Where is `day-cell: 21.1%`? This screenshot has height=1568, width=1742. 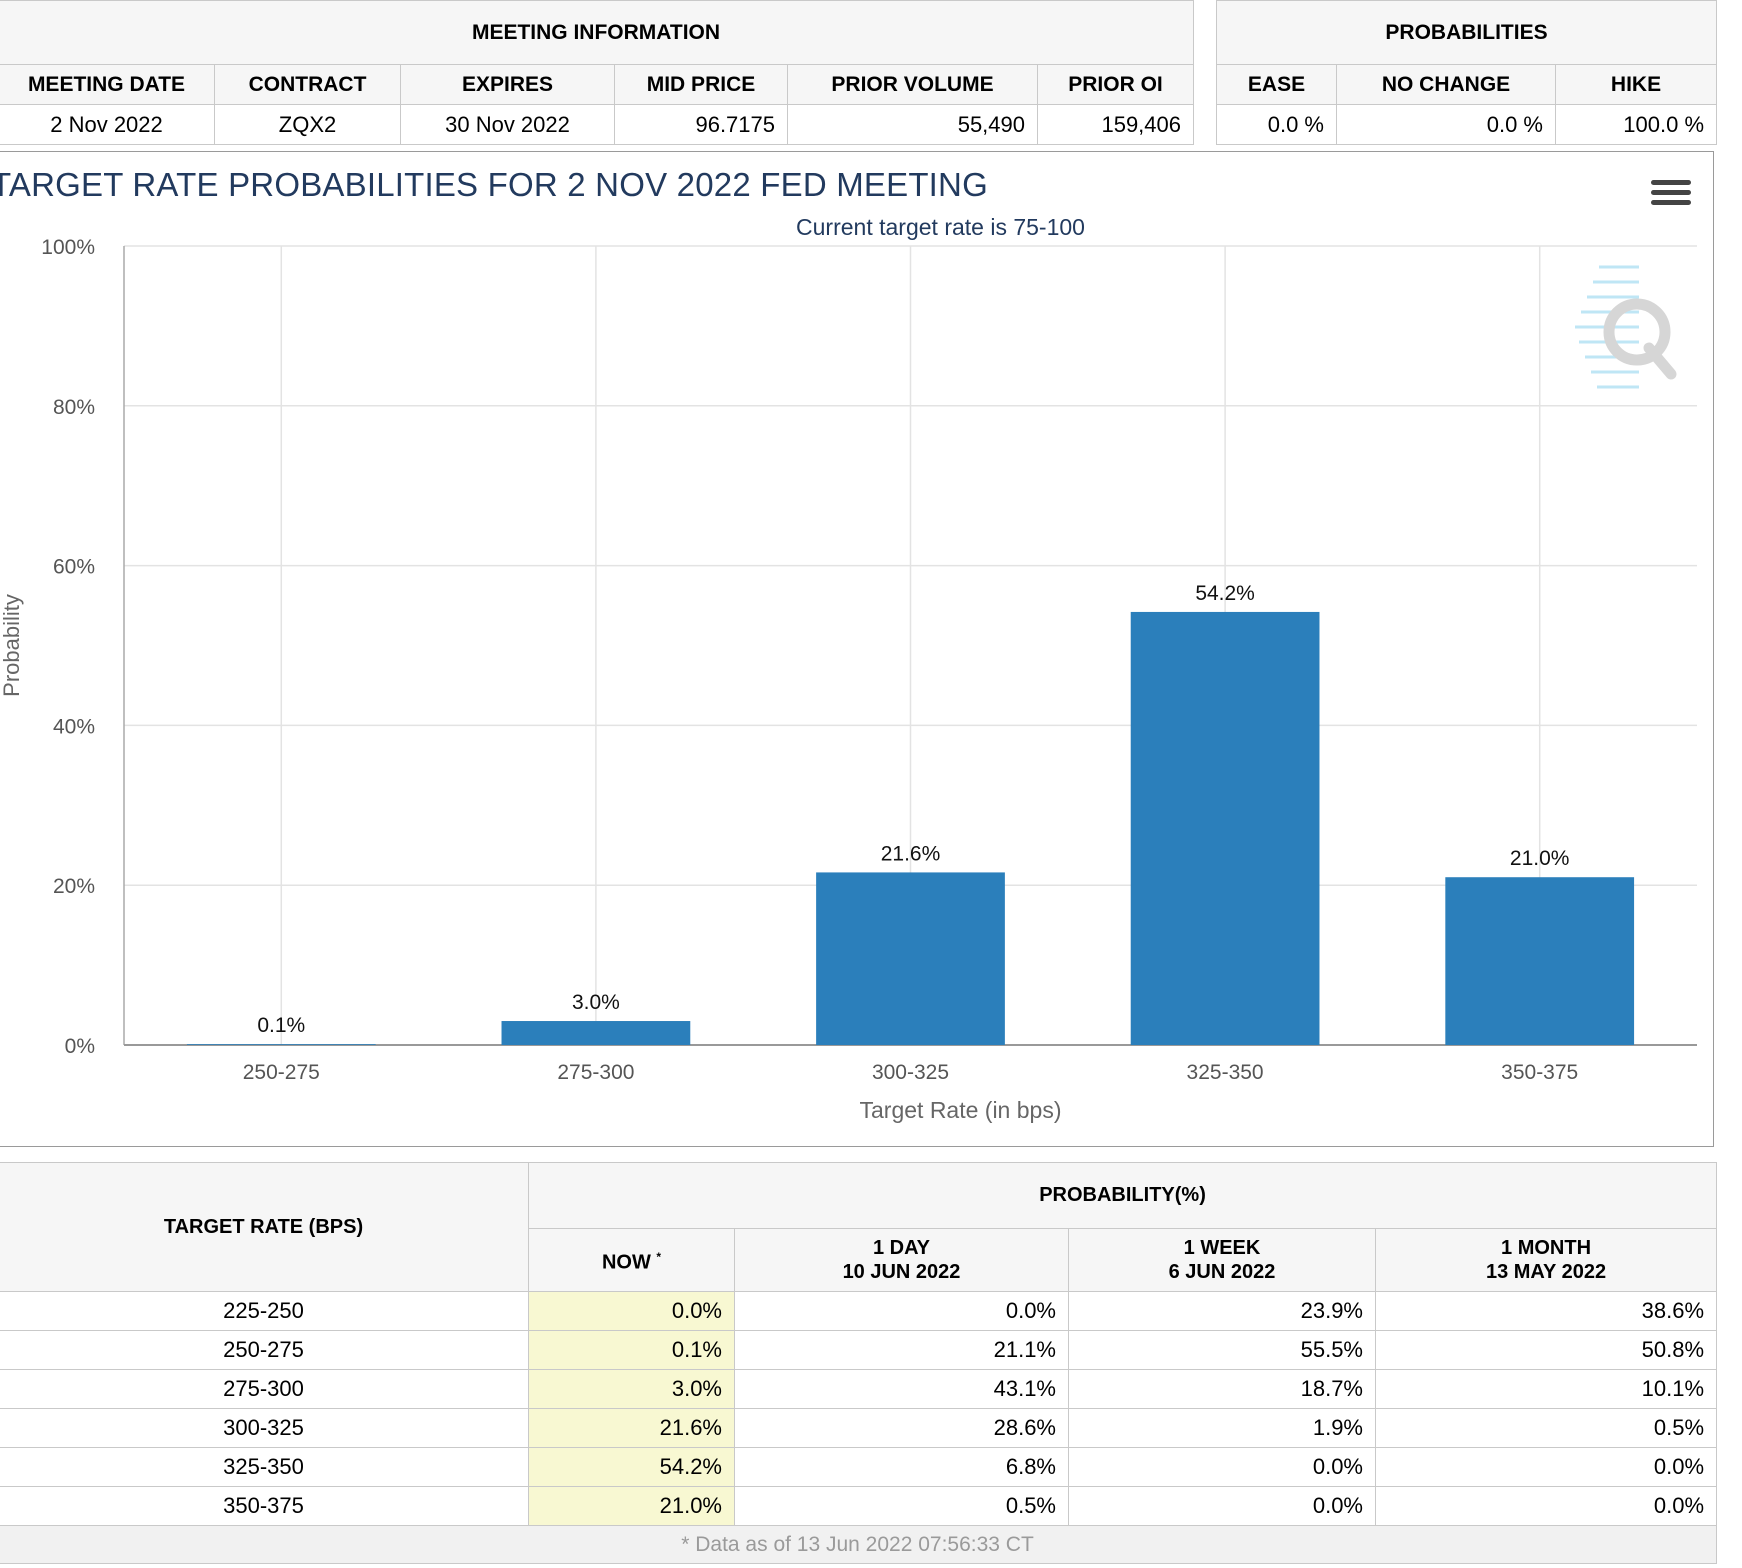 day-cell: 21.1% is located at coordinates (901, 1350).